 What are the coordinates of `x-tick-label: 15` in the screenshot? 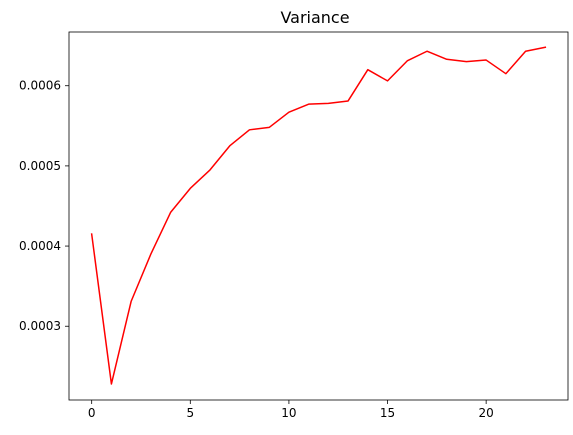 It's located at (387, 413).